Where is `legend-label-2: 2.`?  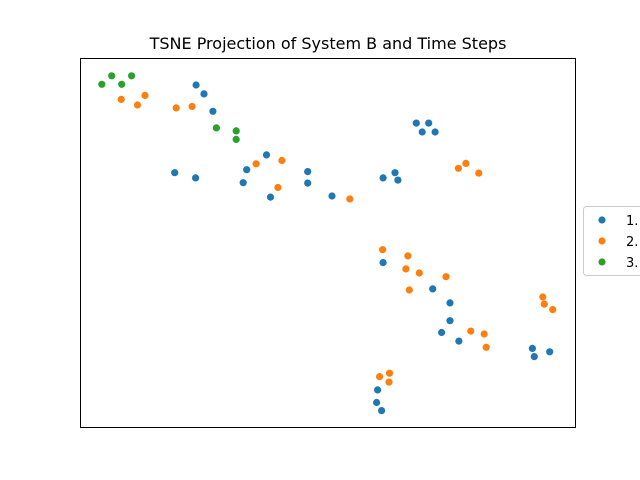 legend-label-2: 2. is located at coordinates (632, 242).